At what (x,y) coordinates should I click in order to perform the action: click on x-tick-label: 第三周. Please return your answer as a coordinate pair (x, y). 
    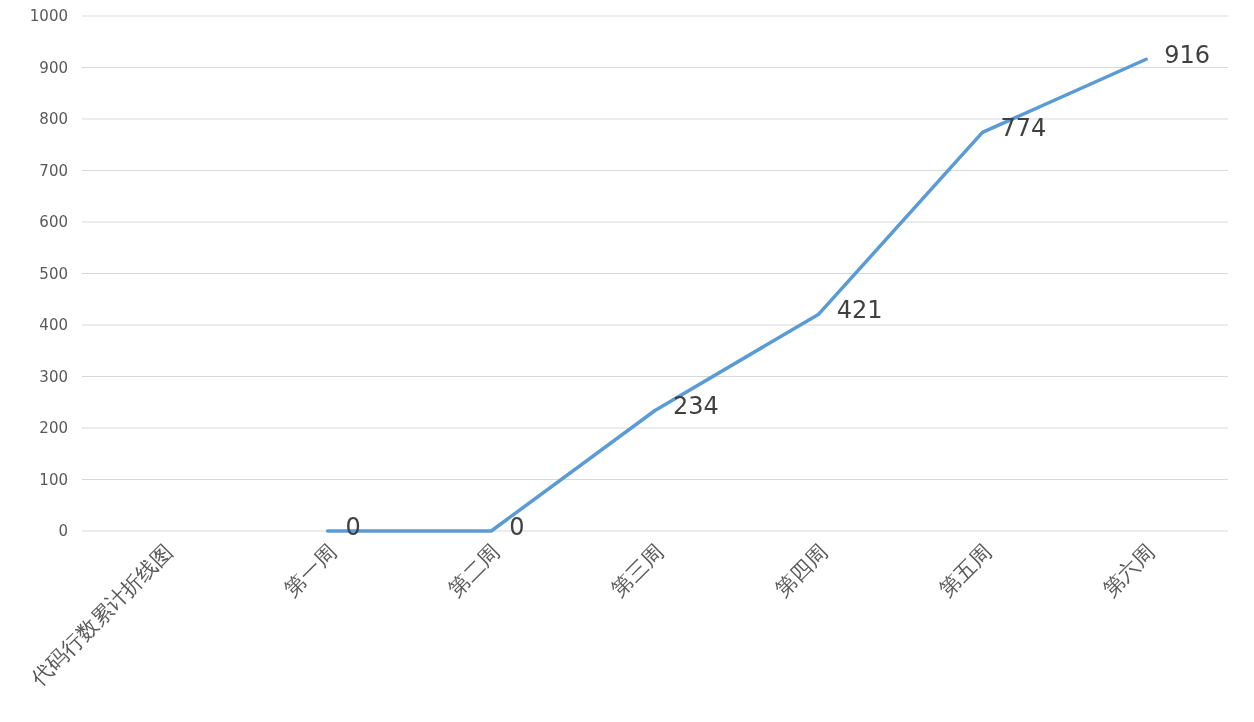
    Looking at the image, I should click on (638, 570).